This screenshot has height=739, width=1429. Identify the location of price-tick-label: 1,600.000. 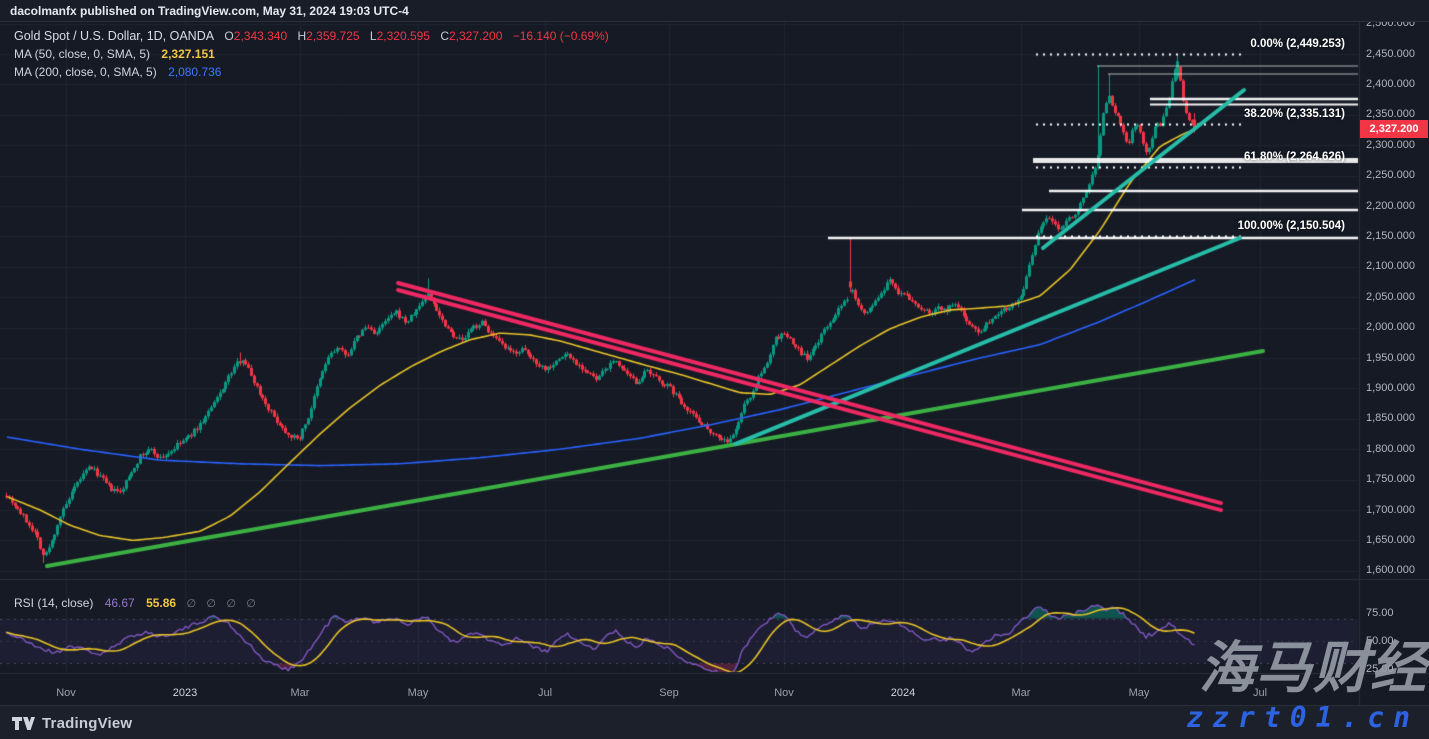
(1390, 570).